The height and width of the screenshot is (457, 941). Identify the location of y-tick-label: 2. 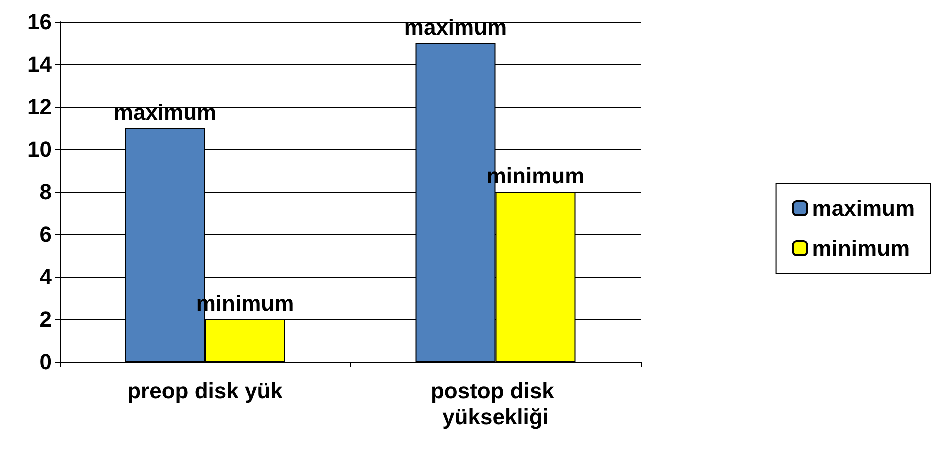
(46, 319).